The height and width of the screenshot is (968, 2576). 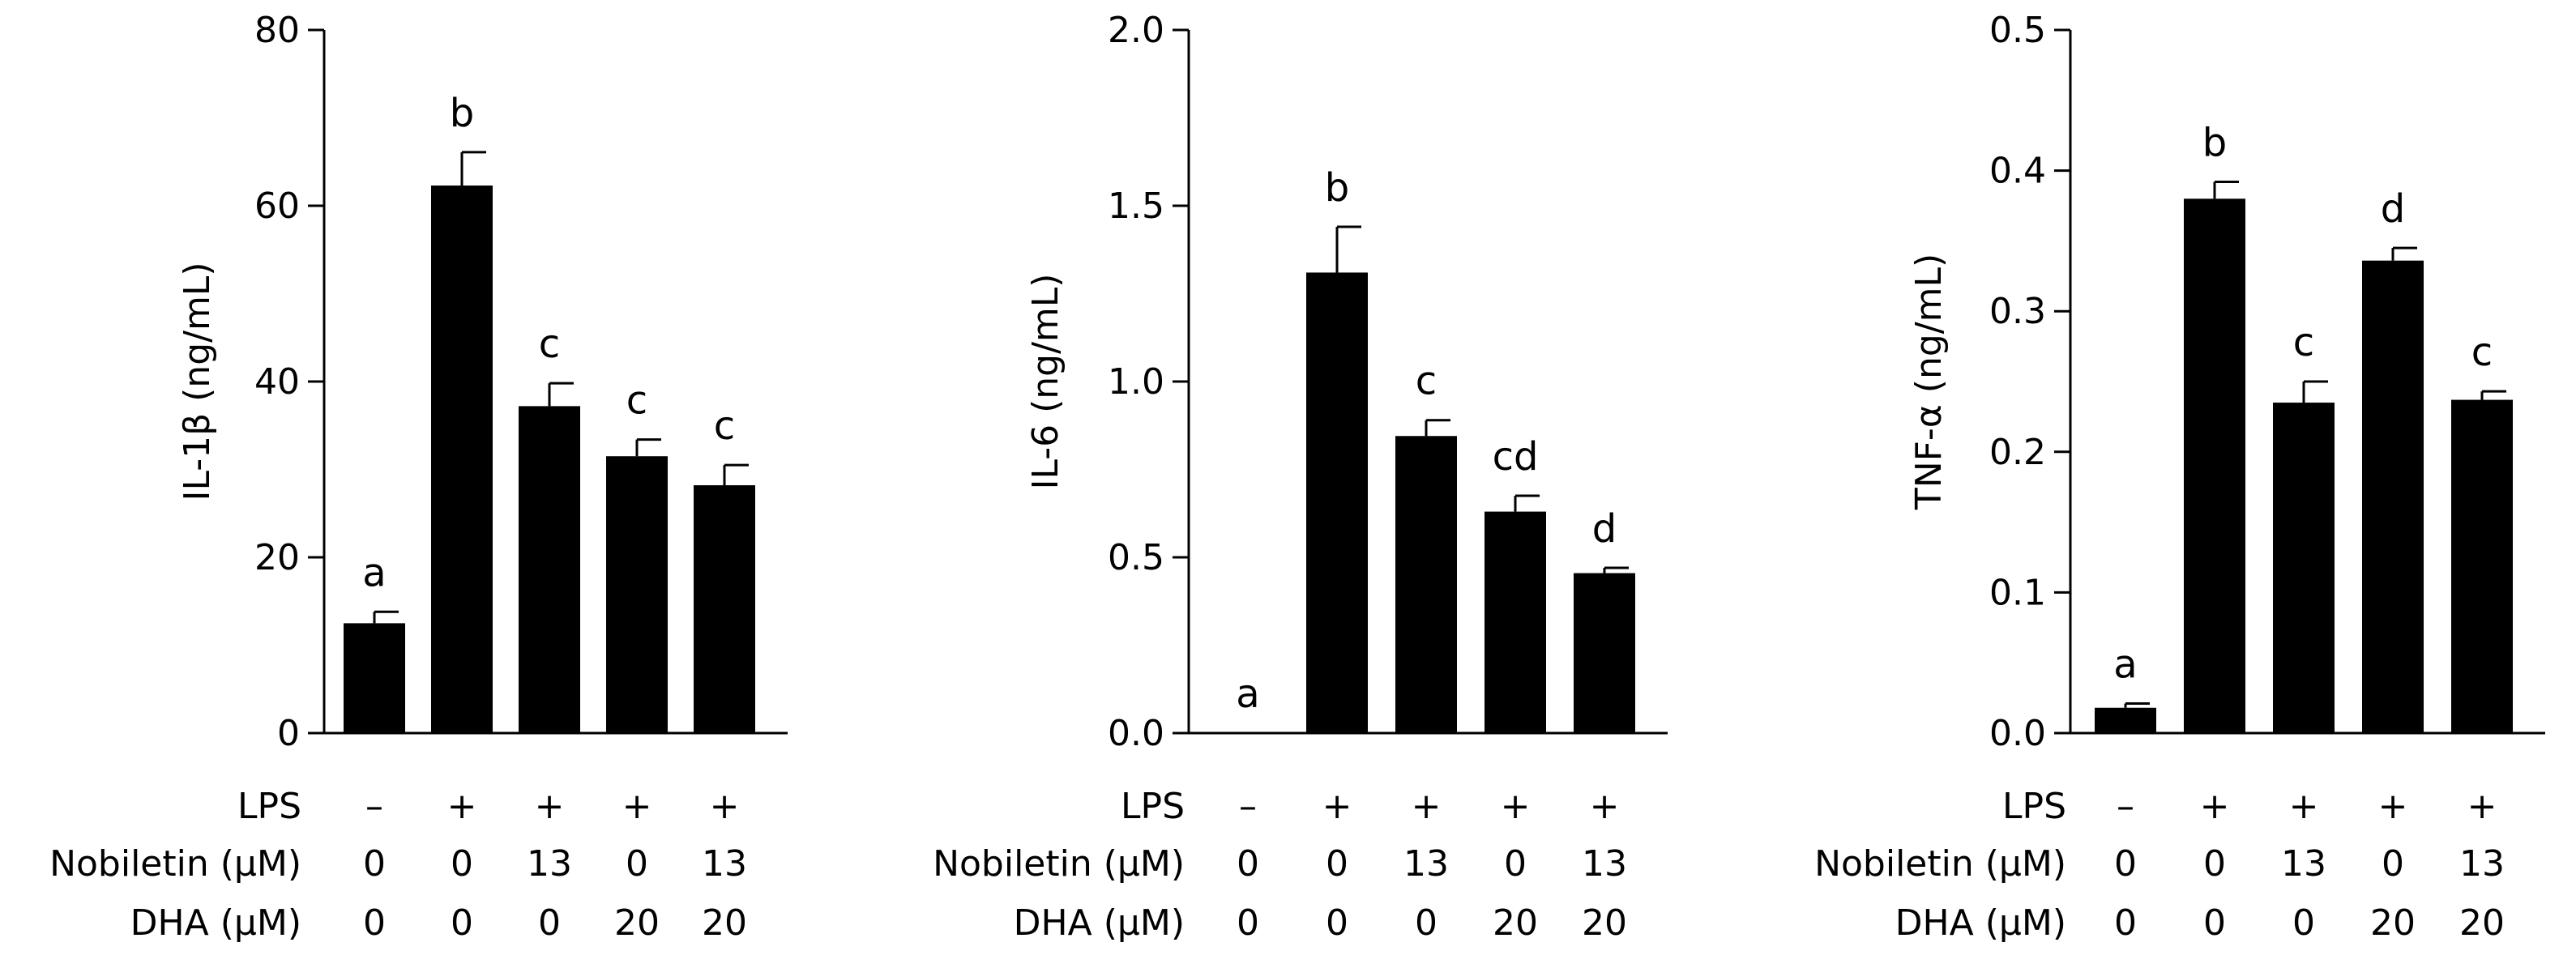 I want to click on significance-letter: cd, so click(x=1516, y=457).